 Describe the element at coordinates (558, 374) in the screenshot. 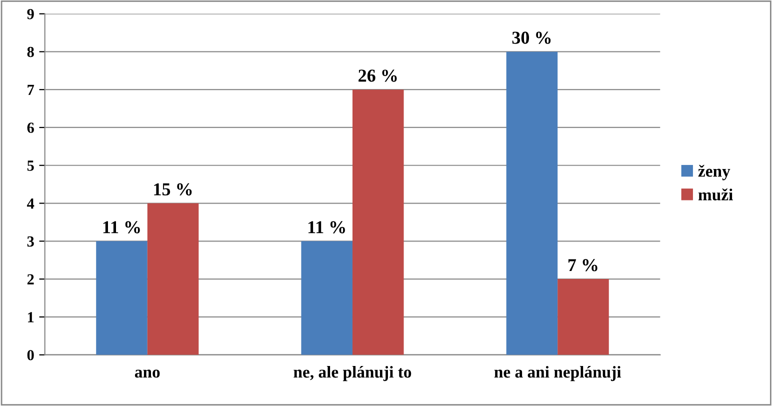

I see `x-tick-label: ne a ani neplánuji` at that location.